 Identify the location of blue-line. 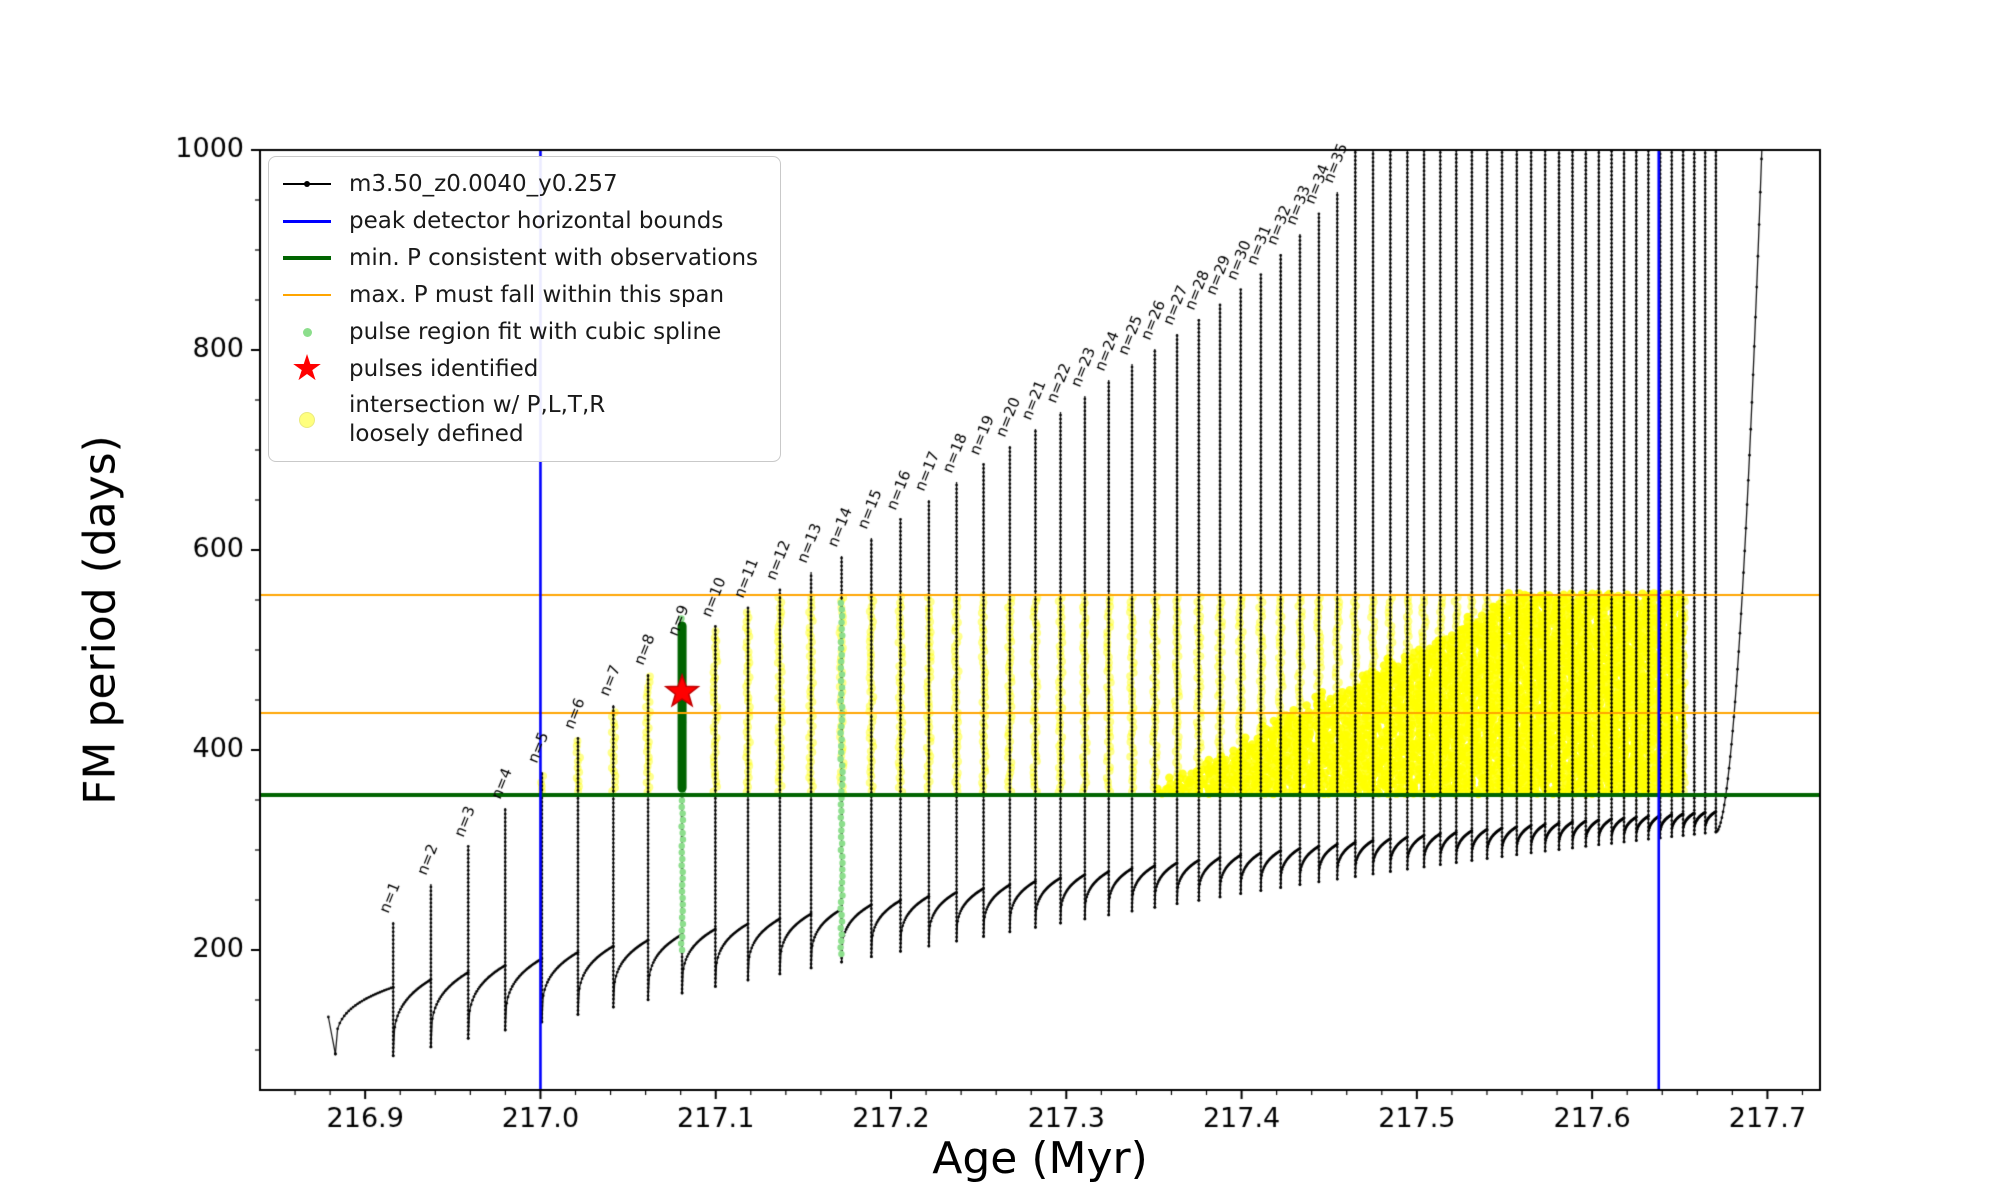
(307, 221).